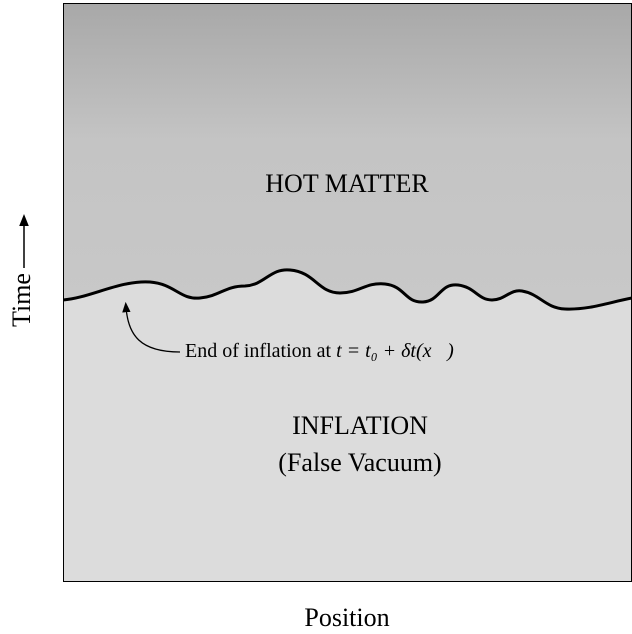 The image size is (632, 634). I want to click on region-label: (False Vacuum), so click(359, 462).